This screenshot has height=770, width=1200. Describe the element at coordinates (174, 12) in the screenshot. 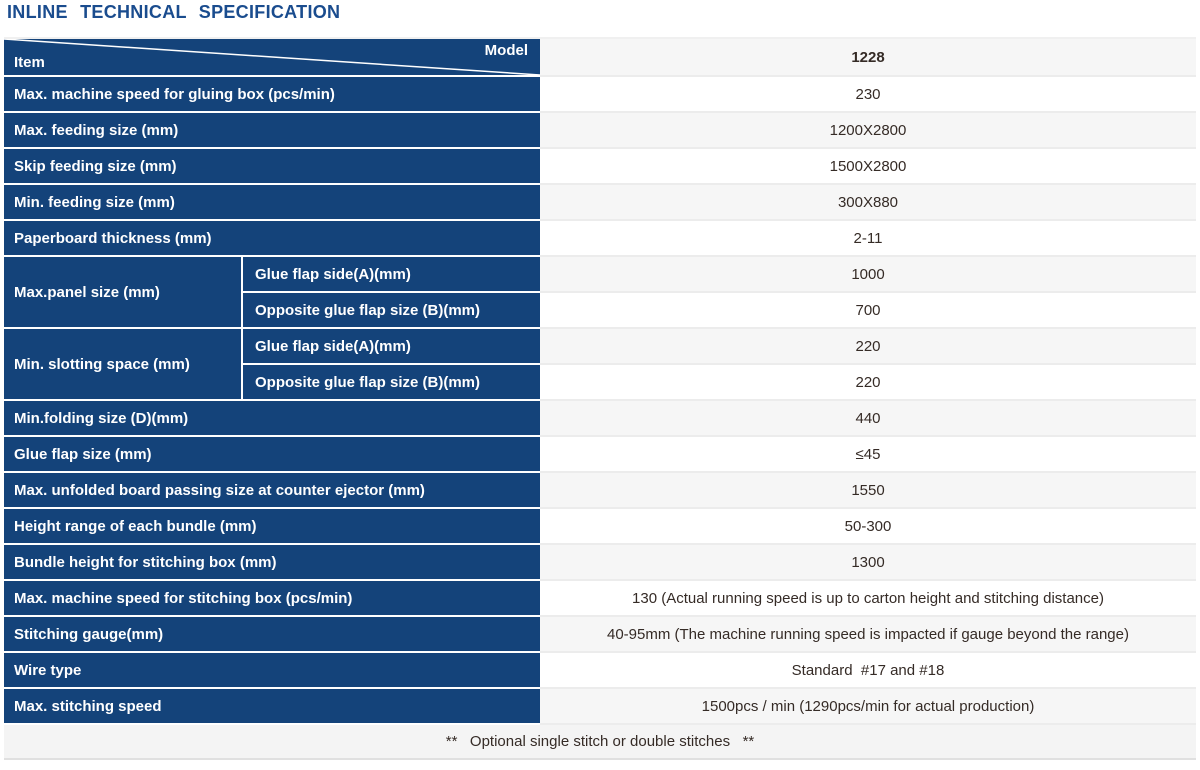

I see `page-title: INLINE TECHNICAL SPECIFICATION` at that location.